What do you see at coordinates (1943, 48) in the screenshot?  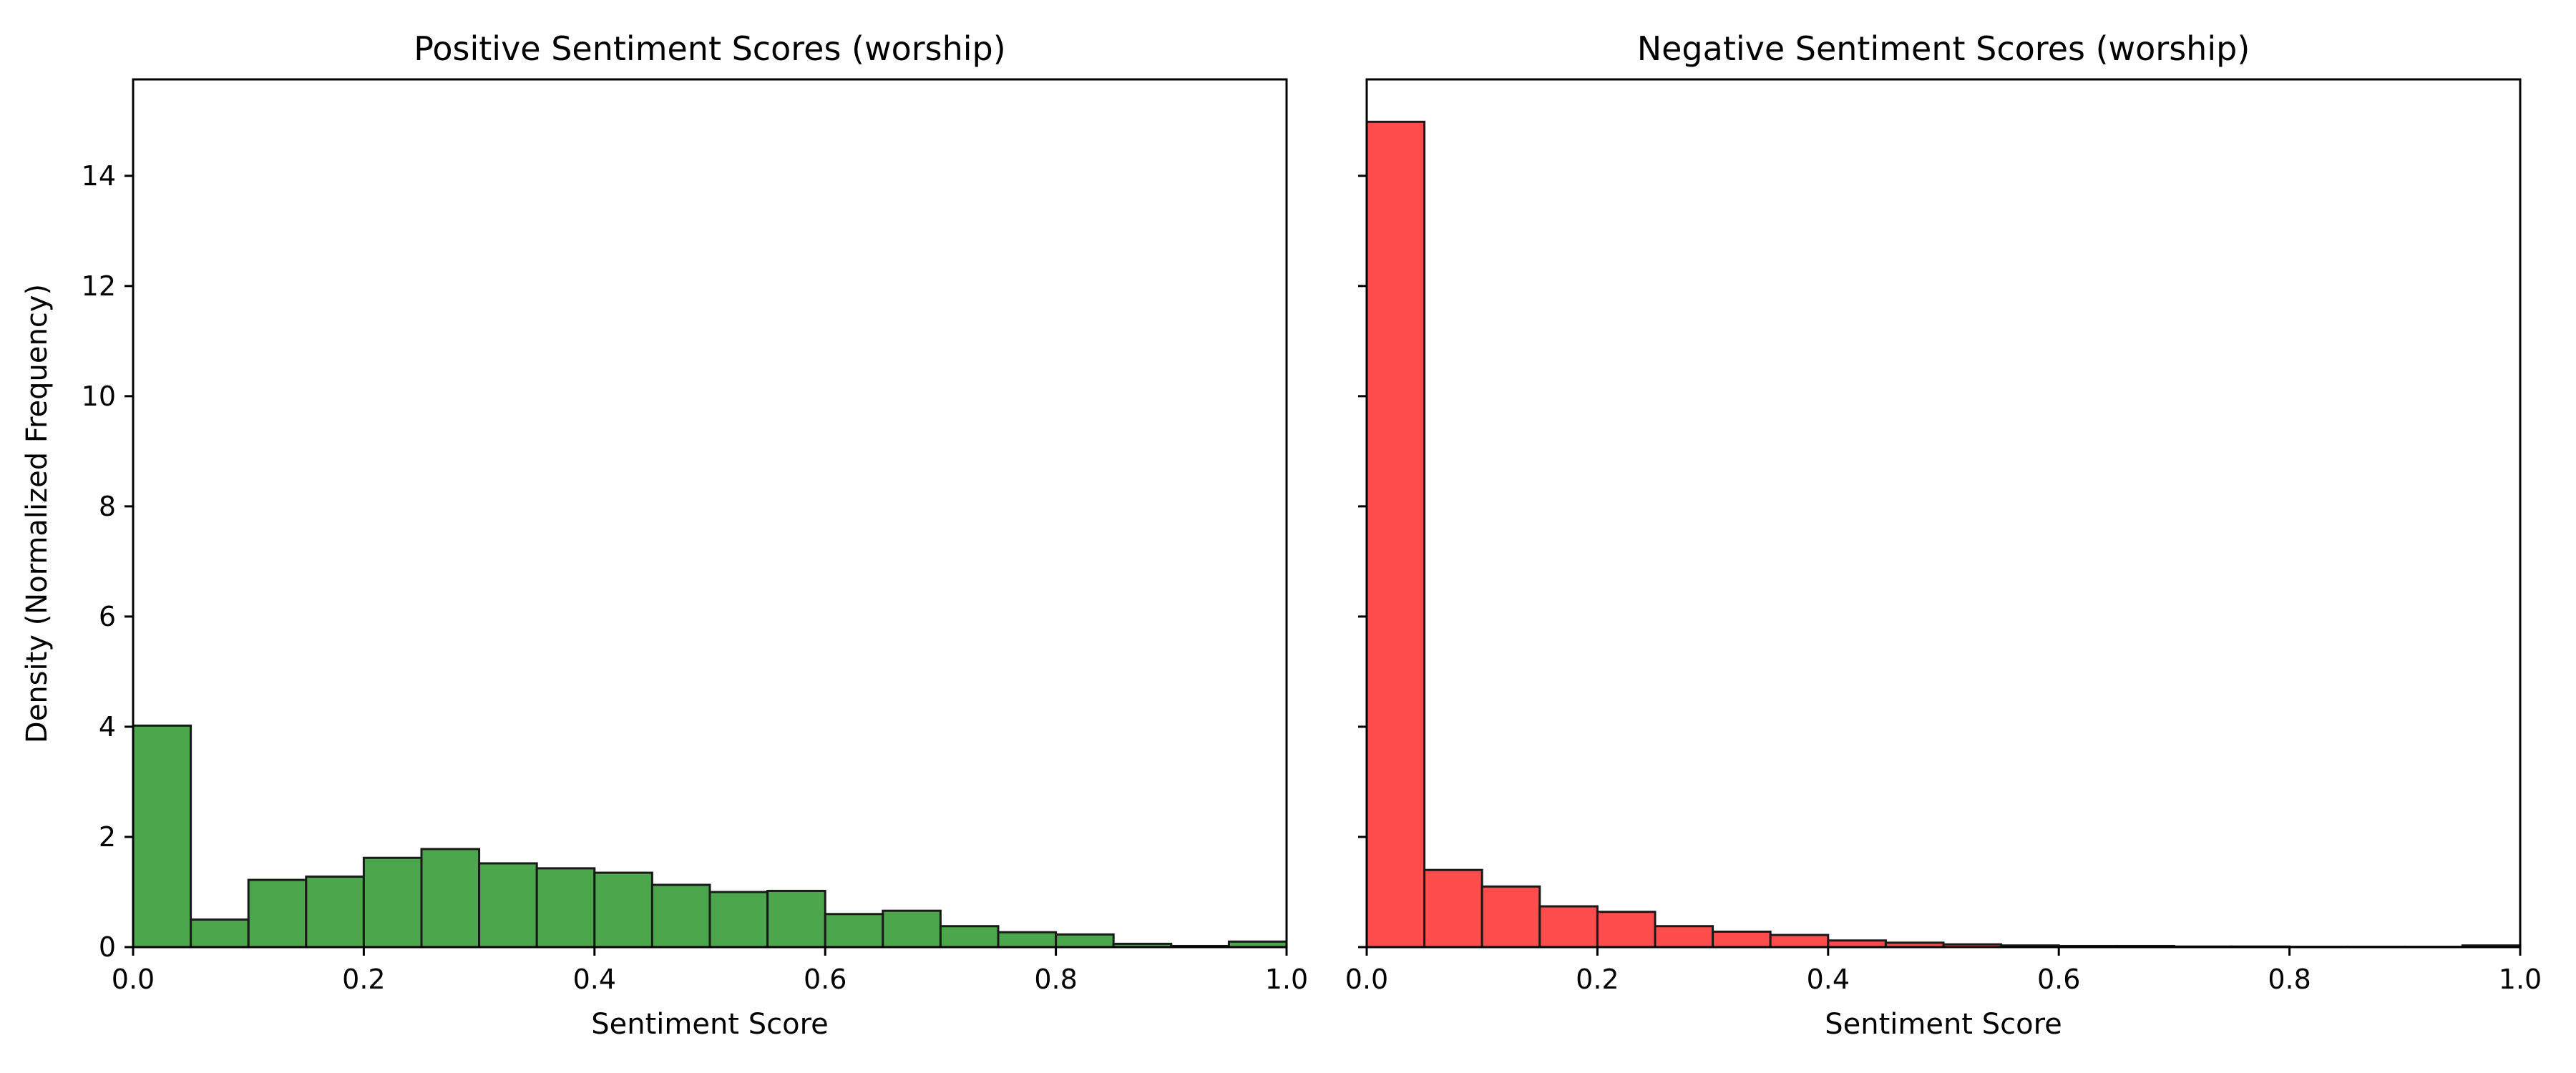 I see `negative-chart-title: Negative Sentiment Scores (worship)` at bounding box center [1943, 48].